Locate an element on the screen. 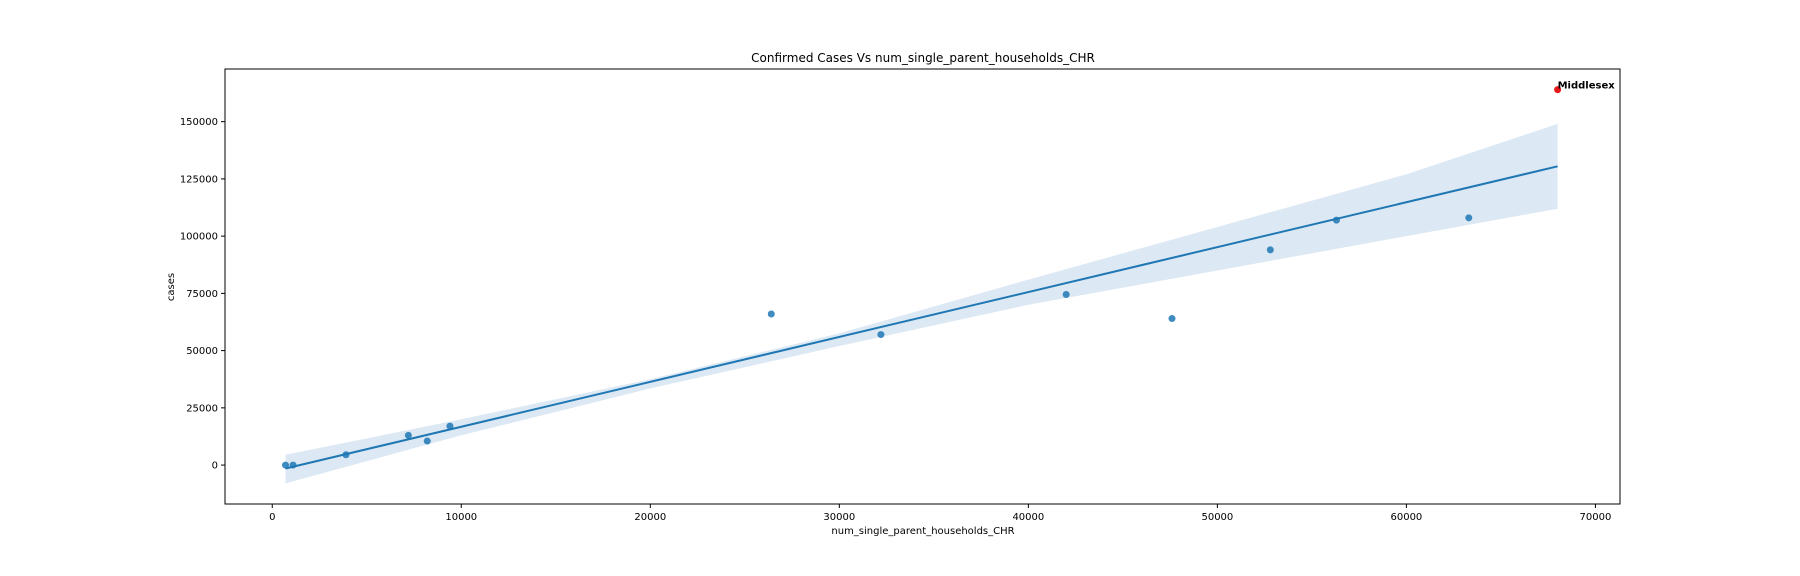  x-tick-label: 30000 is located at coordinates (839, 517).